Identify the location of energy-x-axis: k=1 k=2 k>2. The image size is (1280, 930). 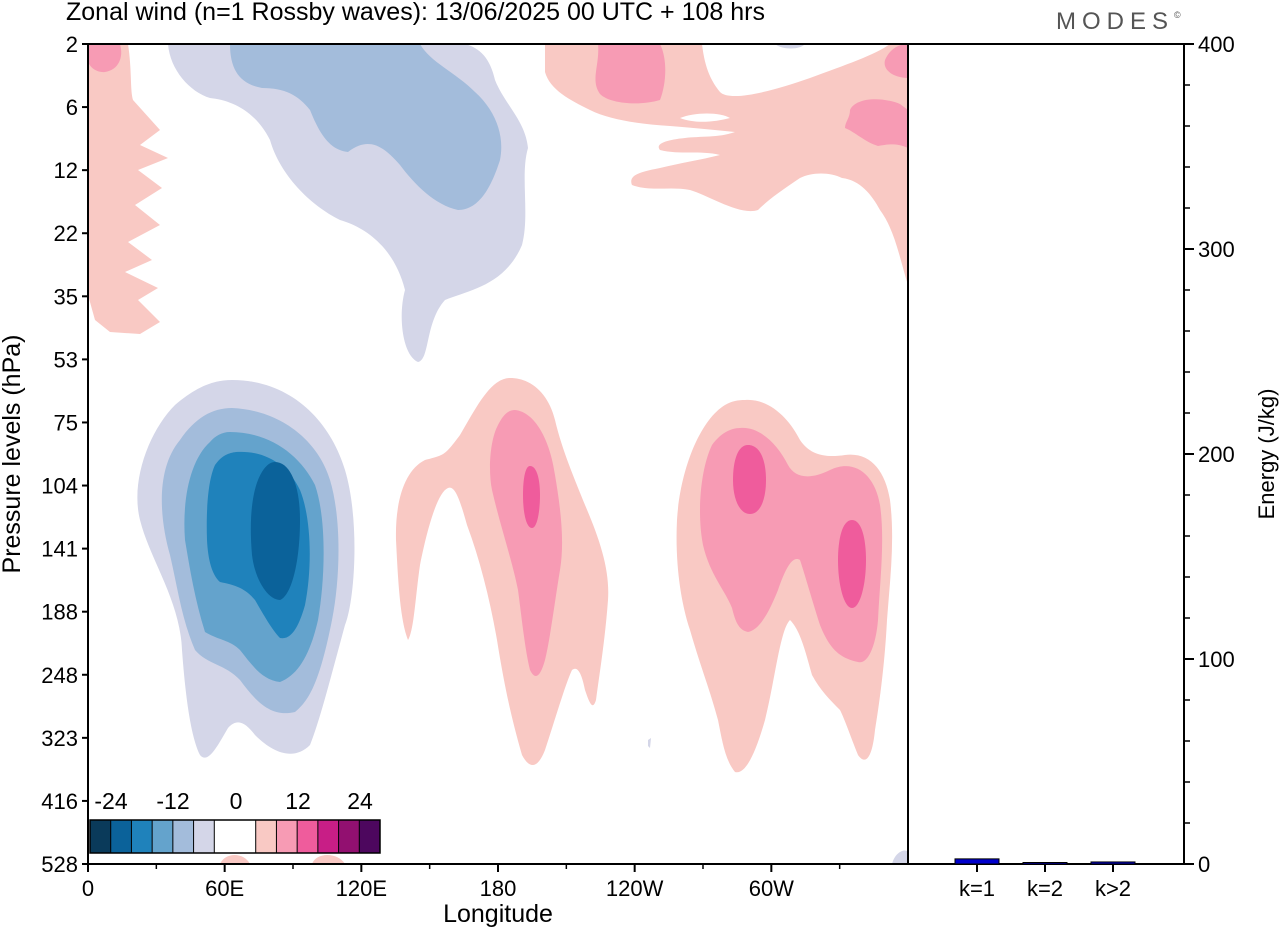
(1045, 882).